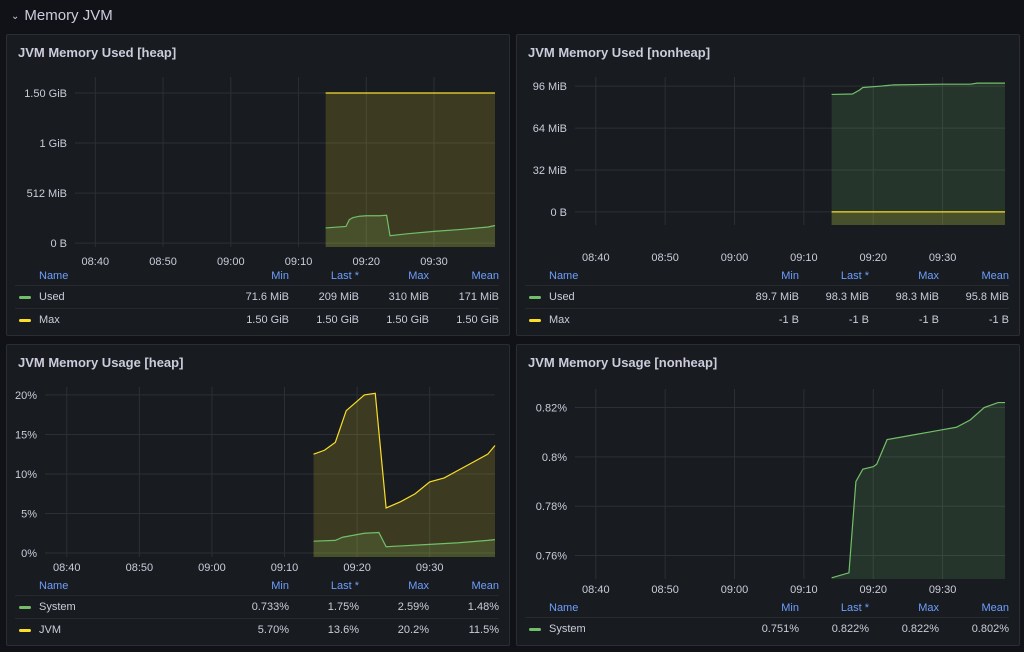 The height and width of the screenshot is (652, 1024). What do you see at coordinates (788, 320) in the screenshot?
I see `legend-value-min: -1 B` at bounding box center [788, 320].